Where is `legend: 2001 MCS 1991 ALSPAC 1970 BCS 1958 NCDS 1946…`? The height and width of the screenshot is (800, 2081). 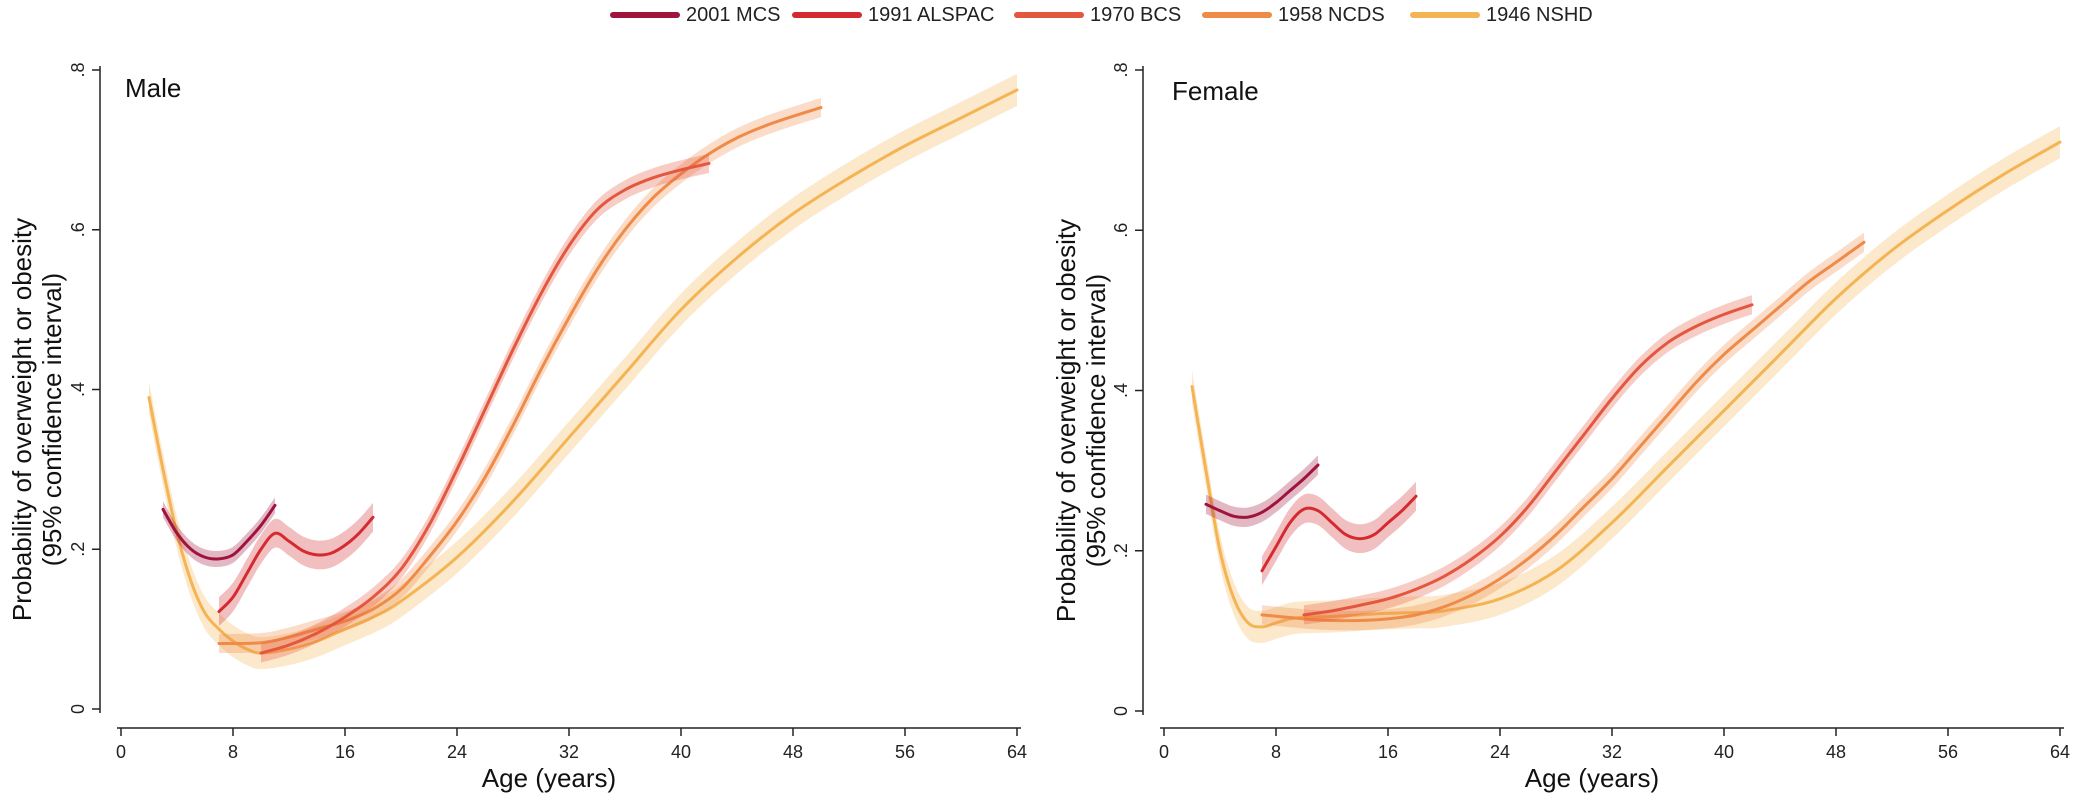 legend: 2001 MCS 1991 ALSPAC 1970 BCS 1958 NCDS 1946… is located at coordinates (1040, 15).